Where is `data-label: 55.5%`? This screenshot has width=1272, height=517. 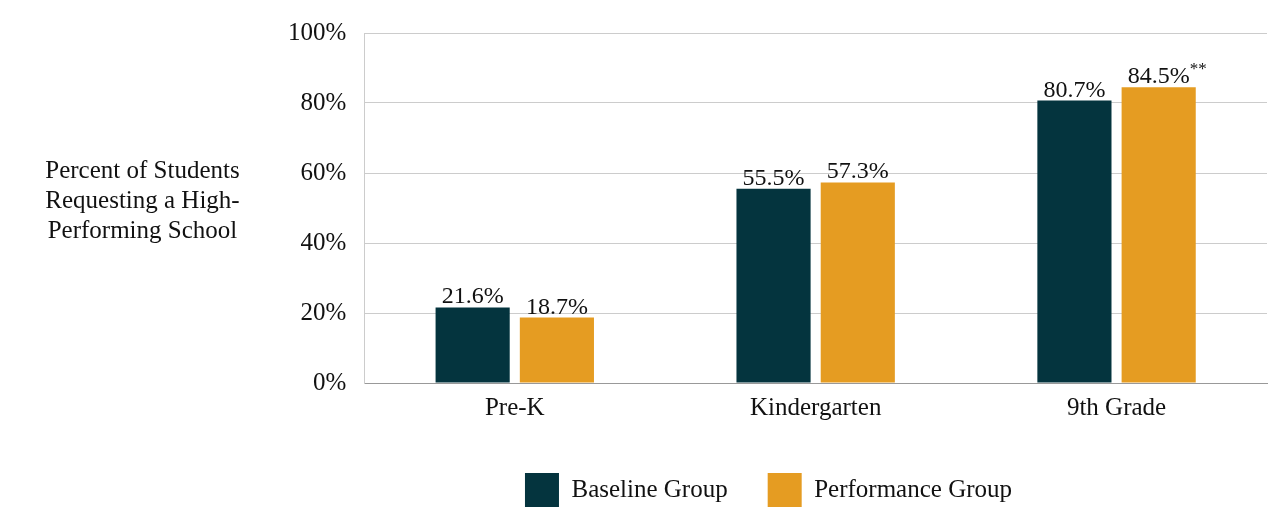 data-label: 55.5% is located at coordinates (773, 176).